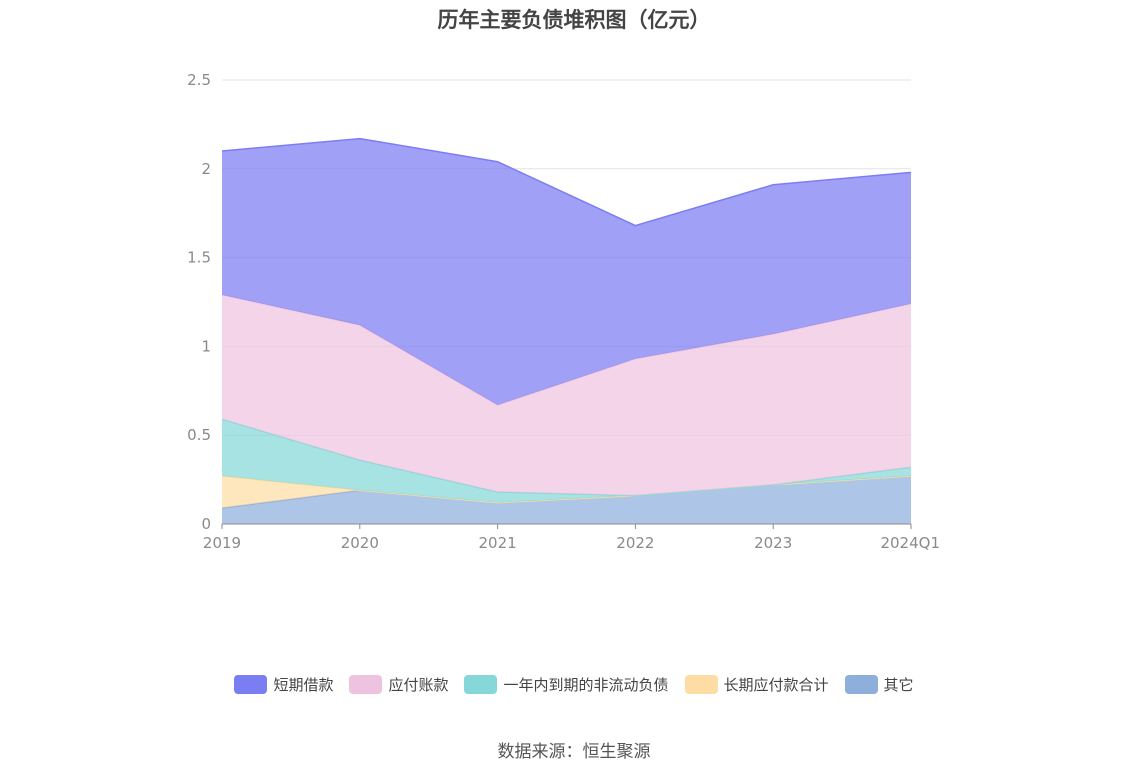  Describe the element at coordinates (586, 684) in the screenshot. I see `legend-label: 一年内到期的非流动负债` at that location.